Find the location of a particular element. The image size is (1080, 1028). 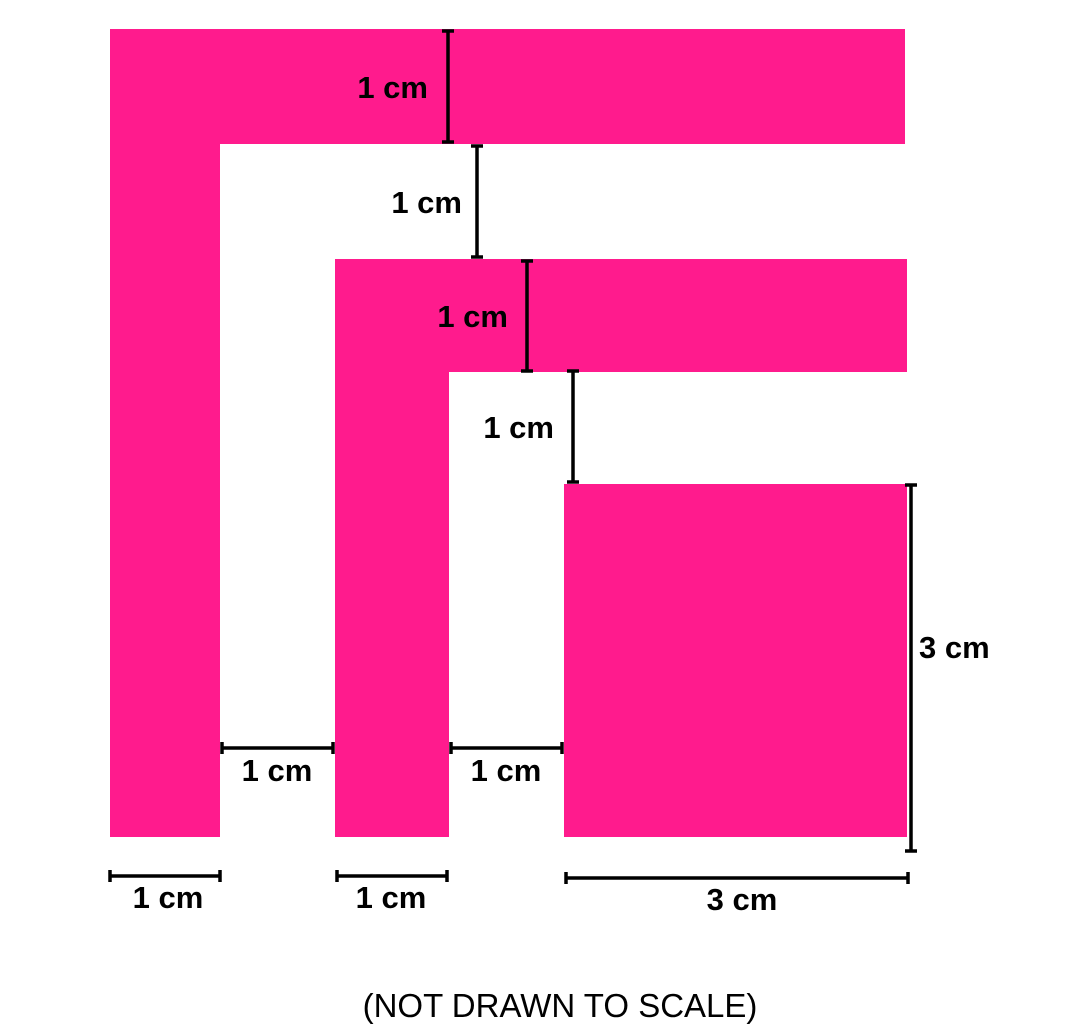

dimension-gap-middle-square-side is located at coordinates (506, 748).